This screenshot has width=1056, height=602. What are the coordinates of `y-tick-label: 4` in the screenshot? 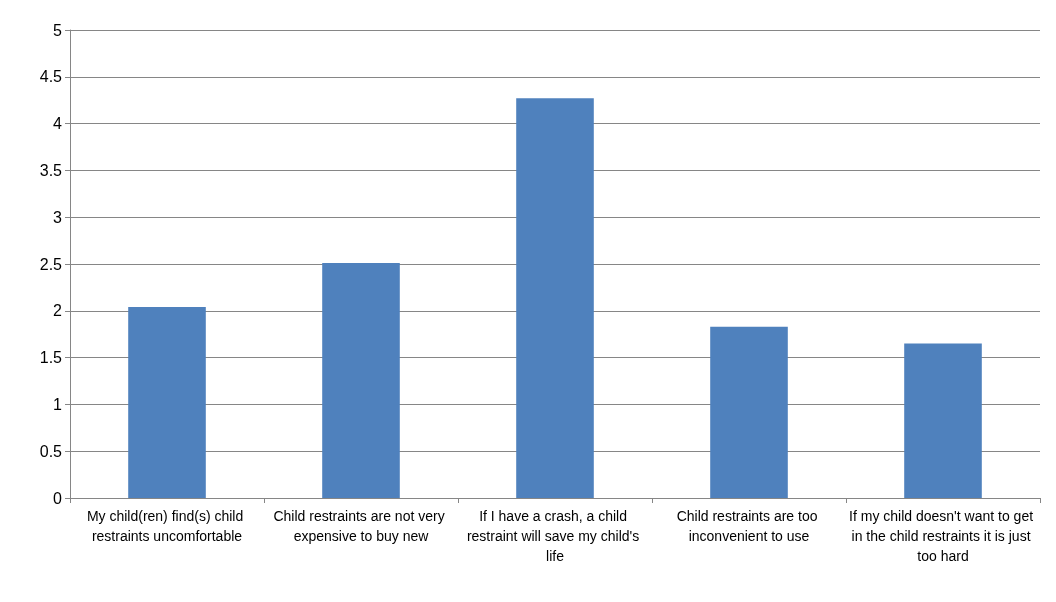 It's located at (58, 124).